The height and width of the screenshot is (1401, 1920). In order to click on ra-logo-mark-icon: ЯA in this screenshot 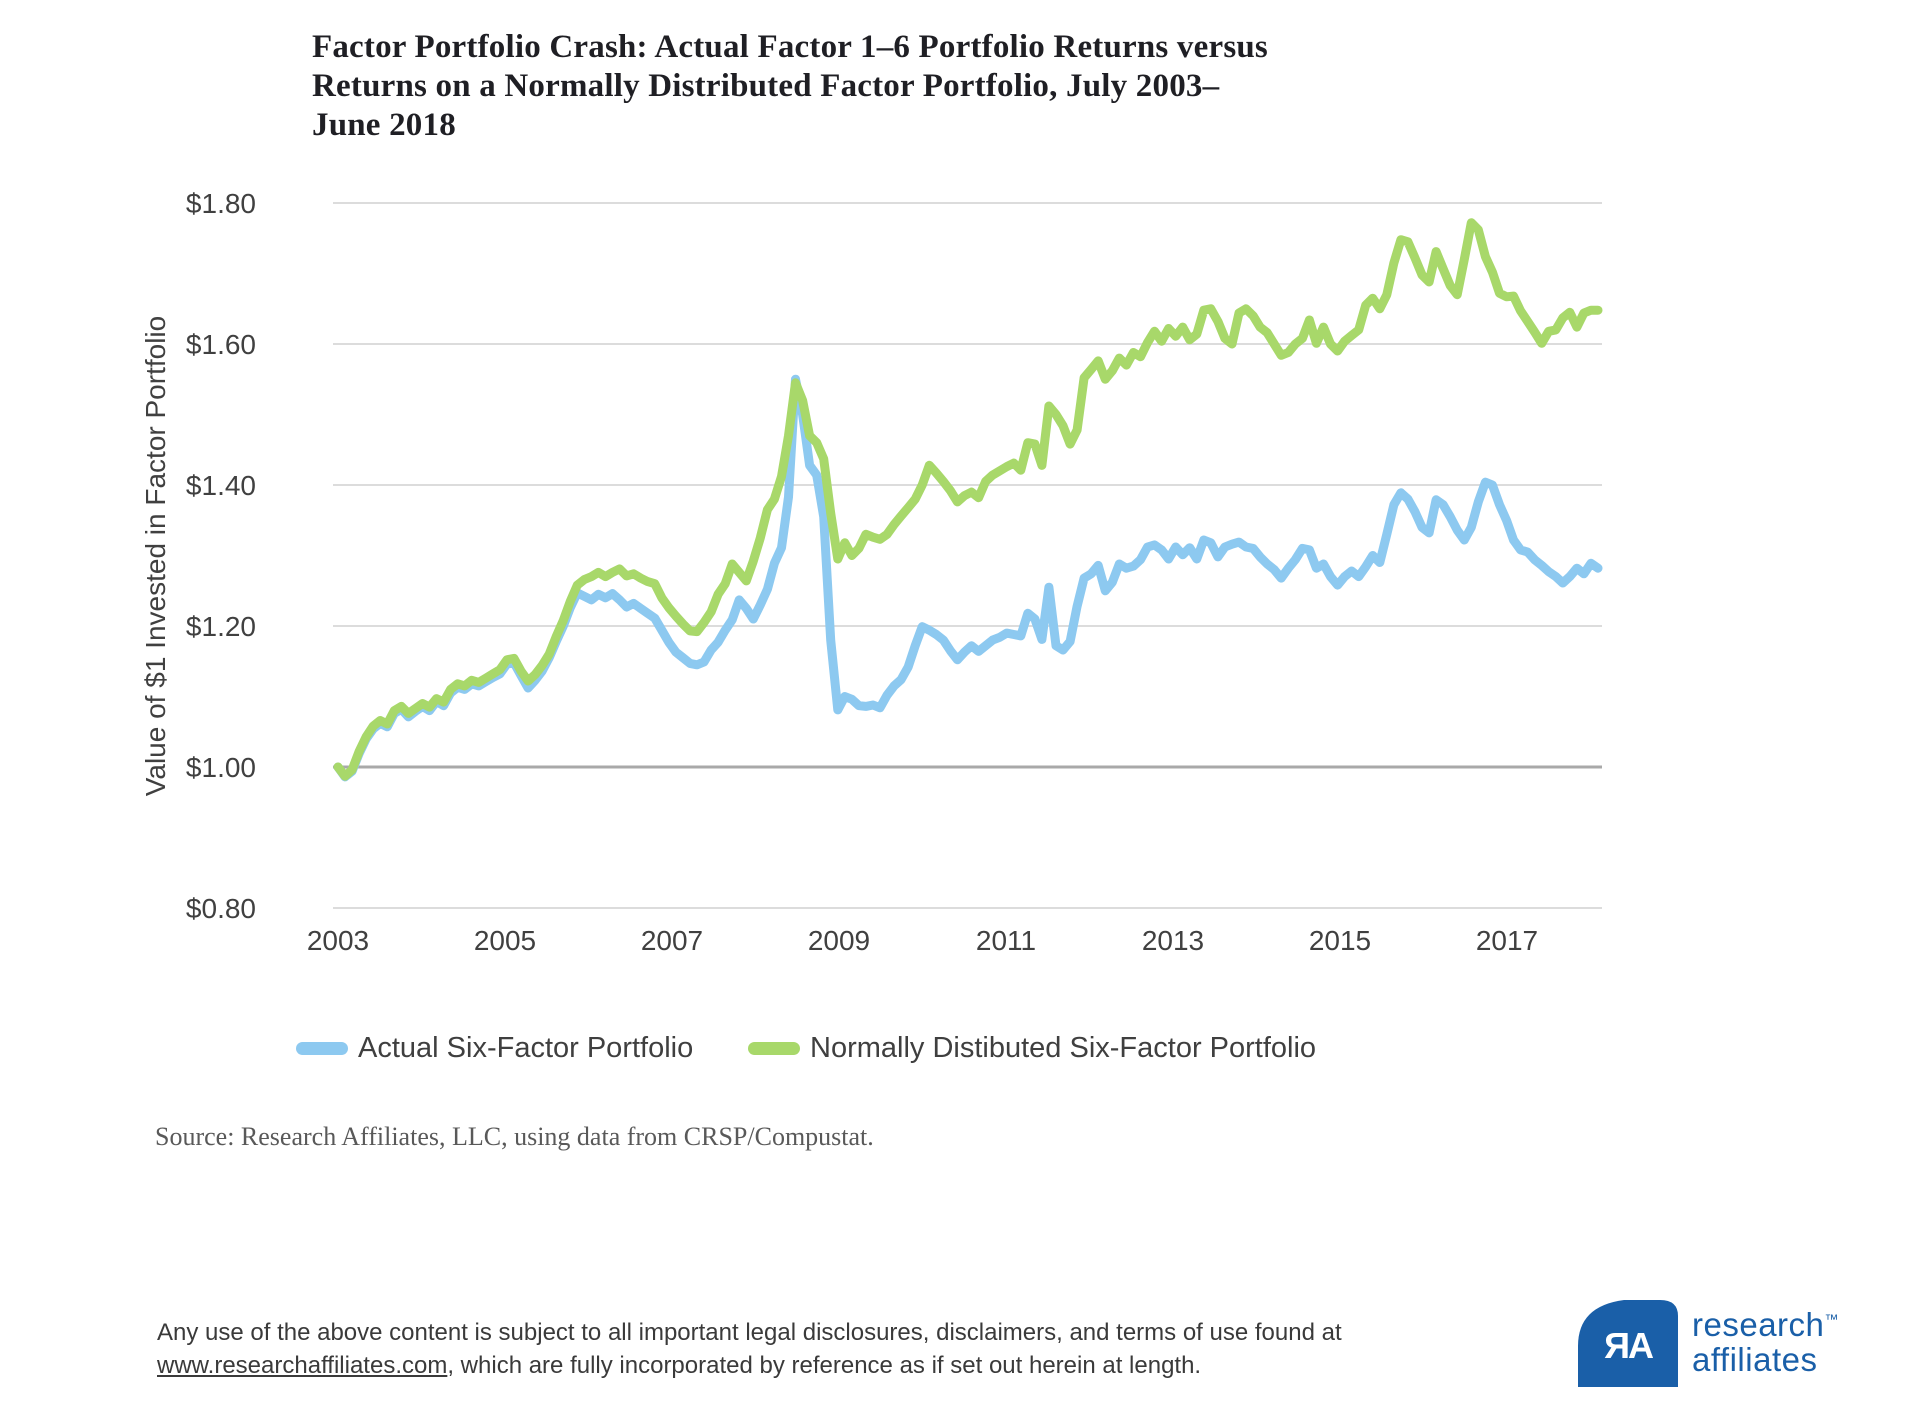, I will do `click(1628, 1343)`.